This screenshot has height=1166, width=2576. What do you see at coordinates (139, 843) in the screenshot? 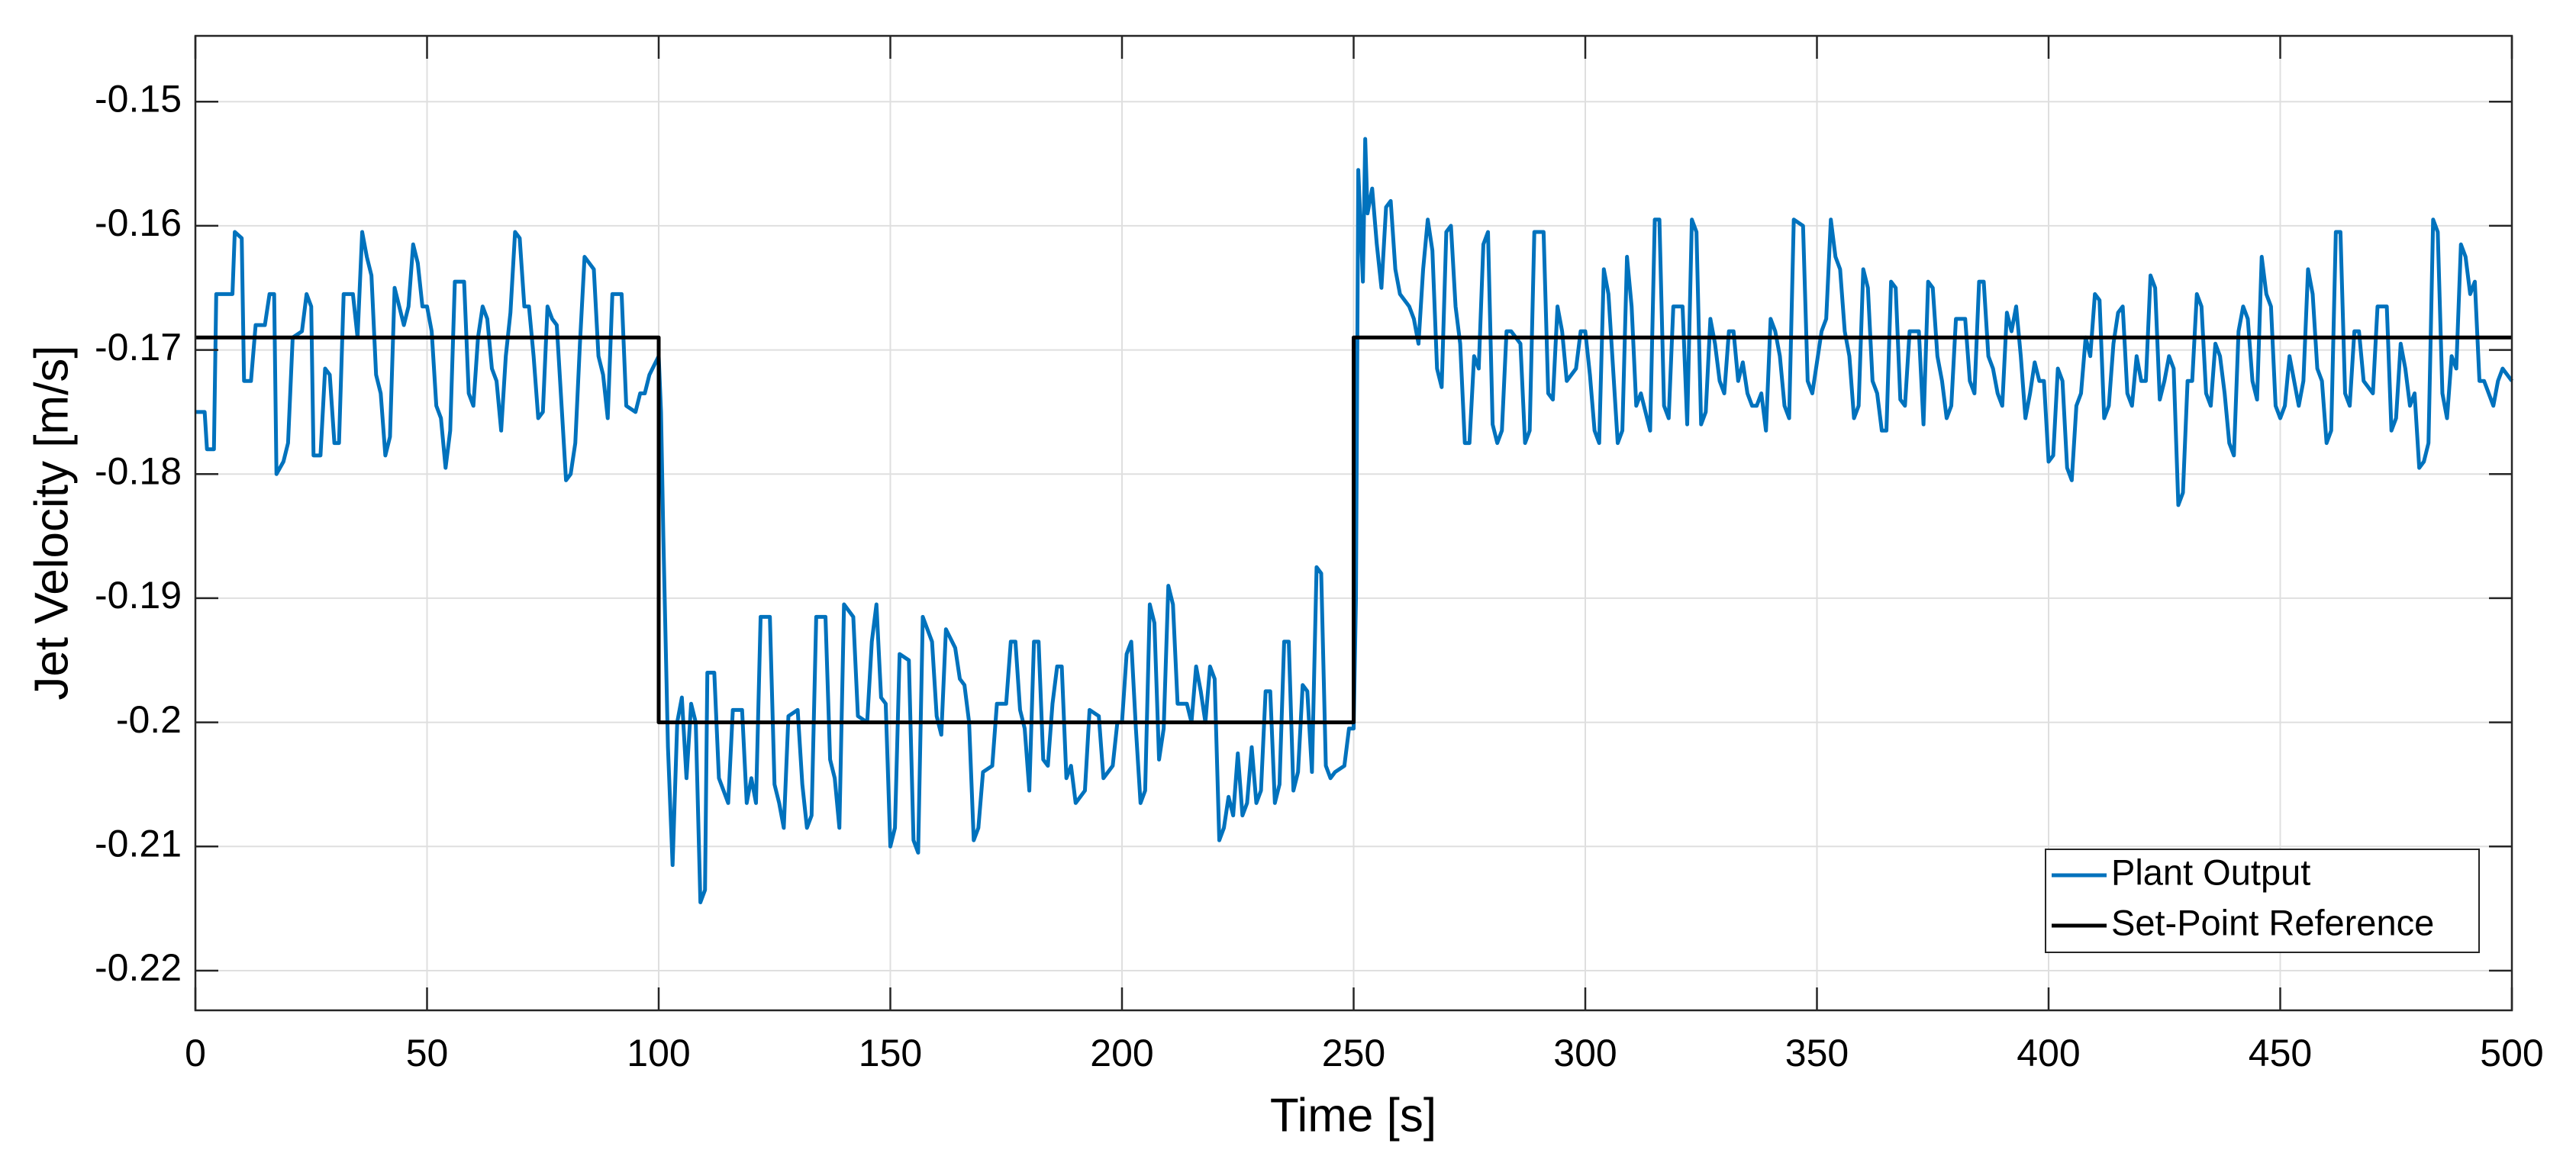
I see `y-tick-label: -0.21` at bounding box center [139, 843].